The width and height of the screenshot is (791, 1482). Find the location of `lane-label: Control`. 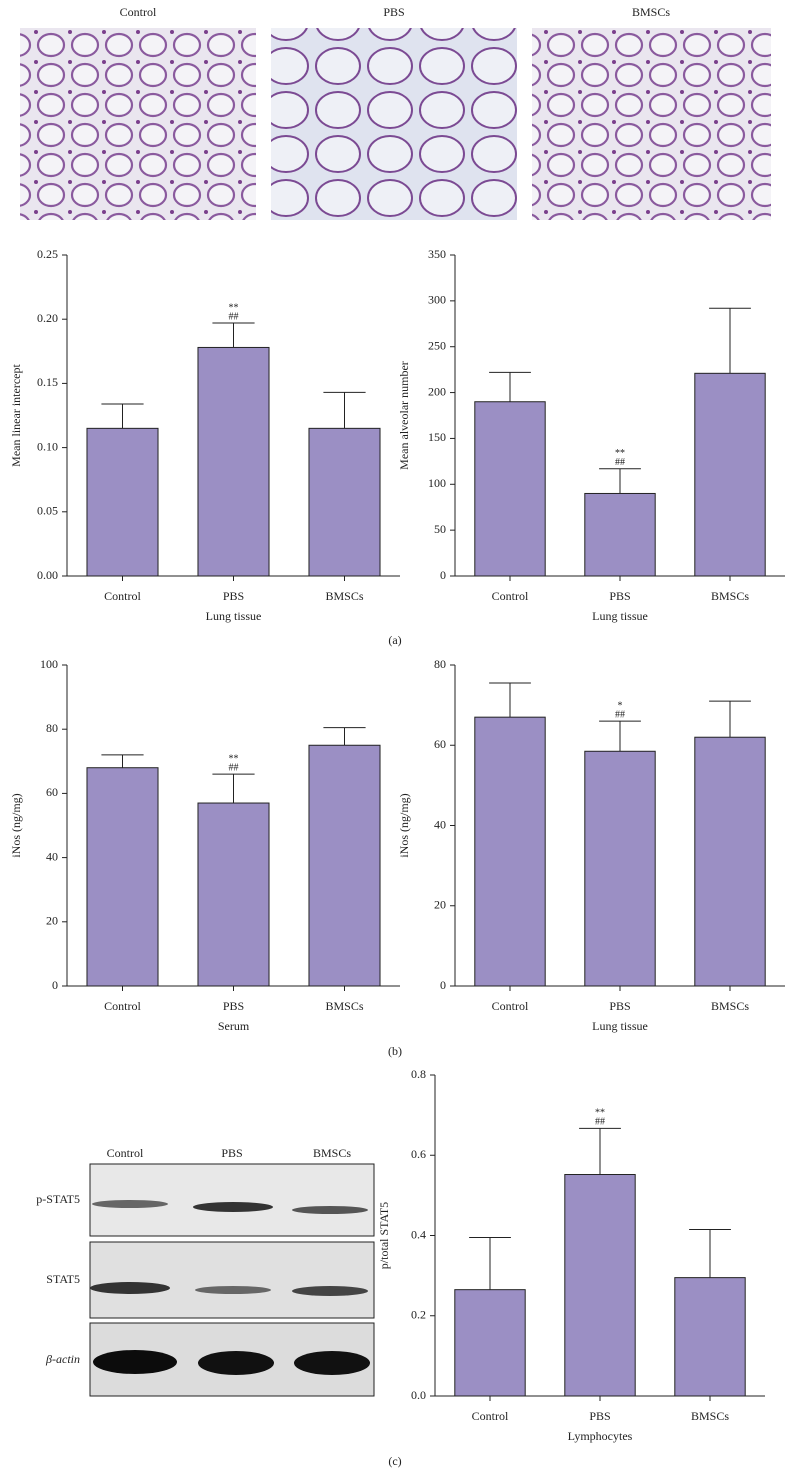

lane-label: Control is located at coordinates (125, 1153).